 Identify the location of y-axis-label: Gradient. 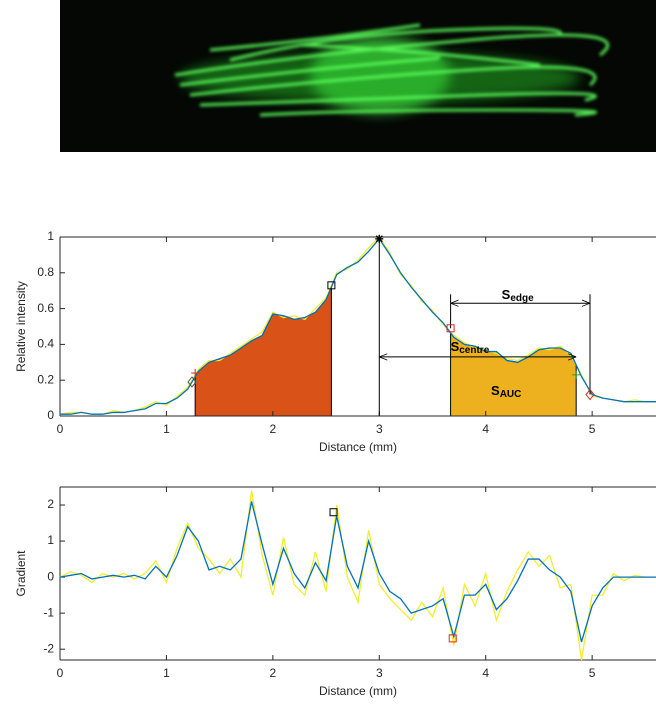
(21, 573).